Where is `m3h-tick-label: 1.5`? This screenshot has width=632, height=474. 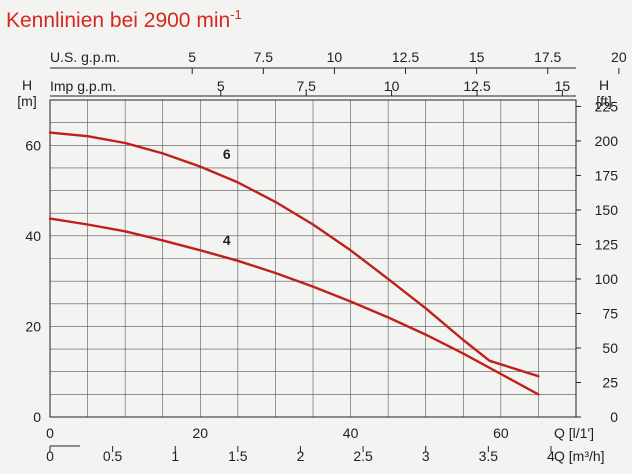
m3h-tick-label: 1.5 is located at coordinates (238, 456).